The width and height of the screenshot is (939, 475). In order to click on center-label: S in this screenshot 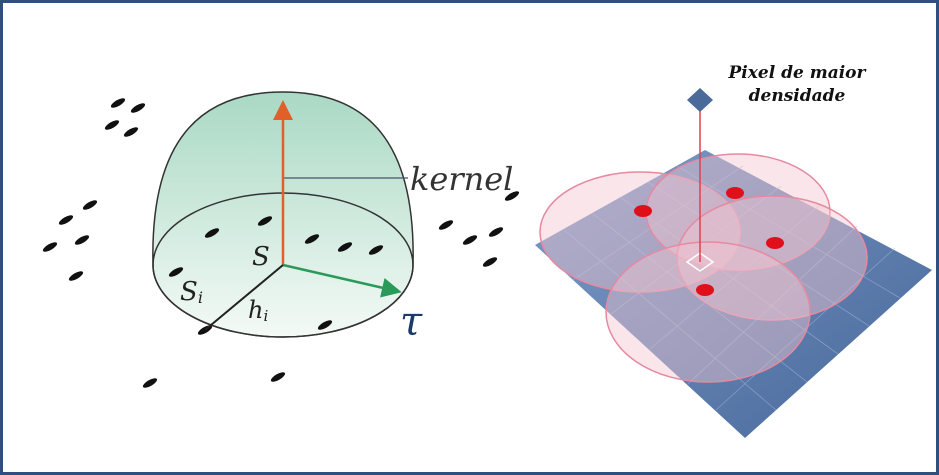, I will do `click(261, 257)`.